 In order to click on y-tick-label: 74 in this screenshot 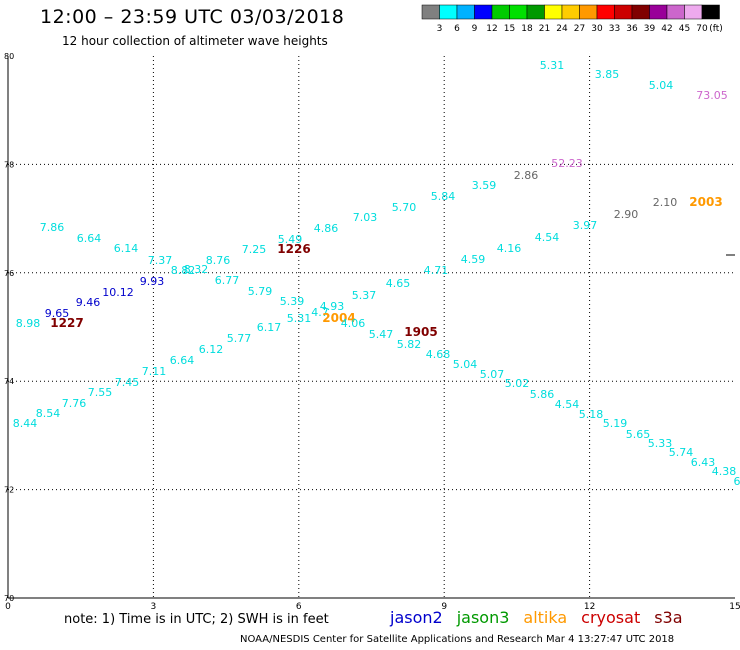, I will do `click(9, 381)`.